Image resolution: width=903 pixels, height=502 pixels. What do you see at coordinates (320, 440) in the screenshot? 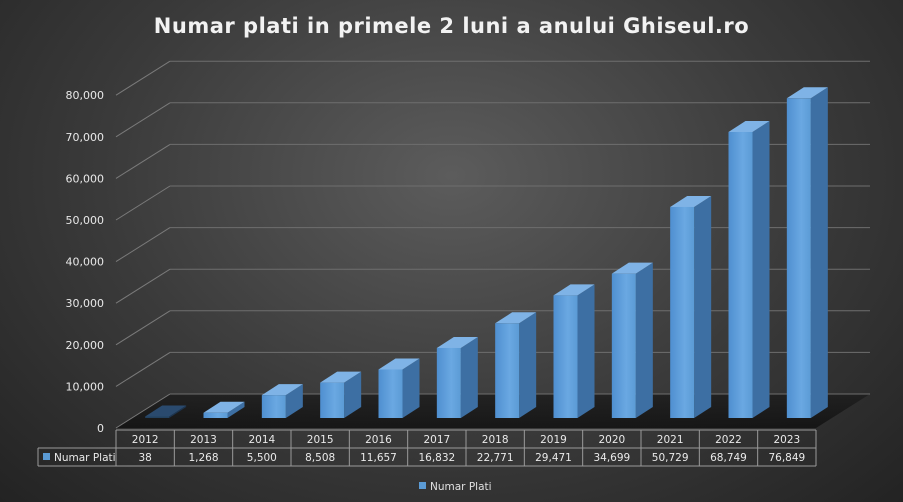
I see `x-tick-label: 2015` at bounding box center [320, 440].